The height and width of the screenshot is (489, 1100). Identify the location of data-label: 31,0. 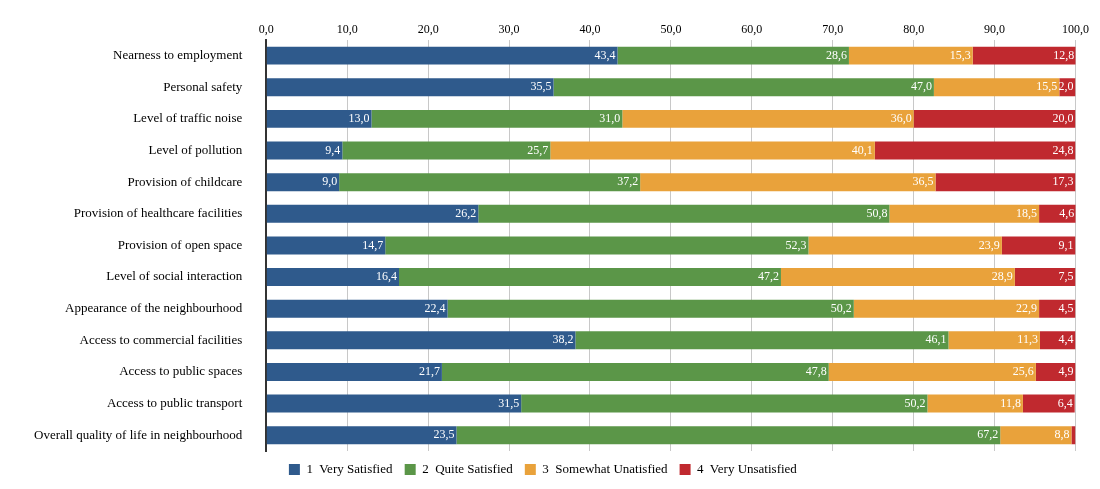
(610, 118).